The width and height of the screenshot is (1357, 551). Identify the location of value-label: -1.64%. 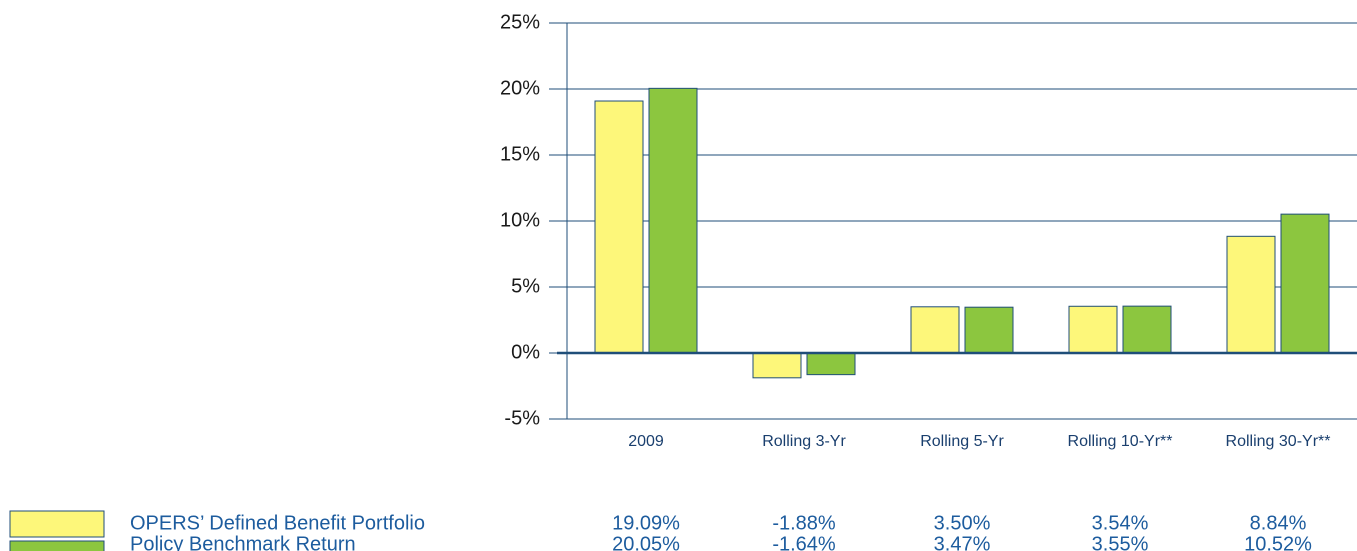
(804, 542).